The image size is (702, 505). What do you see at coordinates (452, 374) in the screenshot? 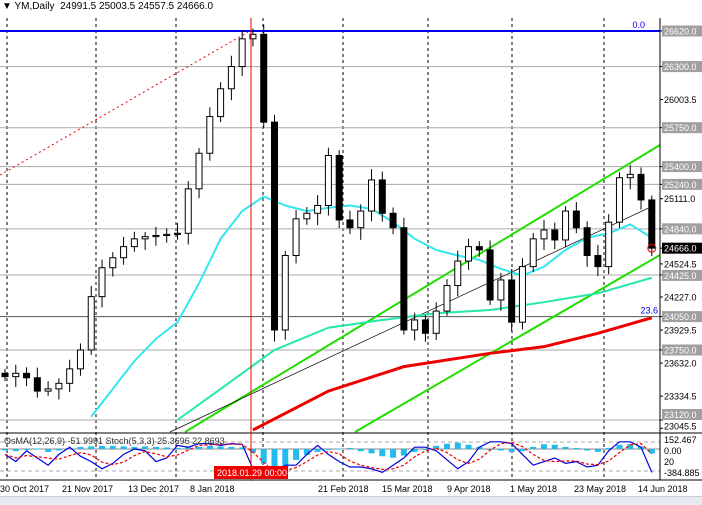
I see `ma-slow-line` at bounding box center [452, 374].